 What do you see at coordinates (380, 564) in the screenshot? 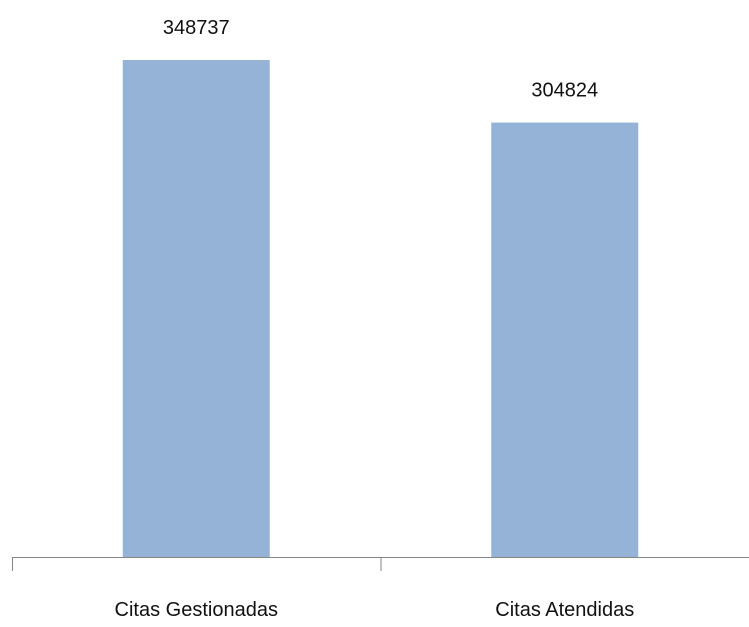
I see `x-axis` at bounding box center [380, 564].